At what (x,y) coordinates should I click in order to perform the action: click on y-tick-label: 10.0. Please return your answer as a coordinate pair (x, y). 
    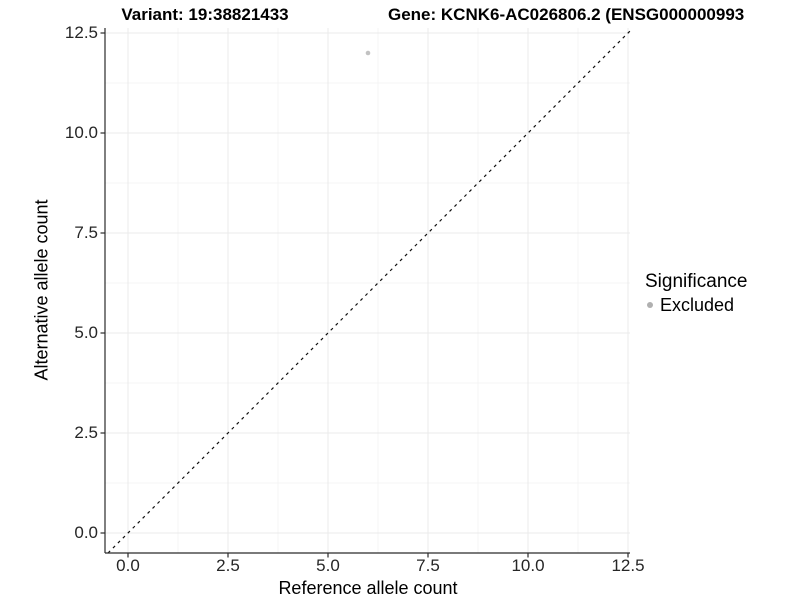
    Looking at the image, I should click on (81, 132).